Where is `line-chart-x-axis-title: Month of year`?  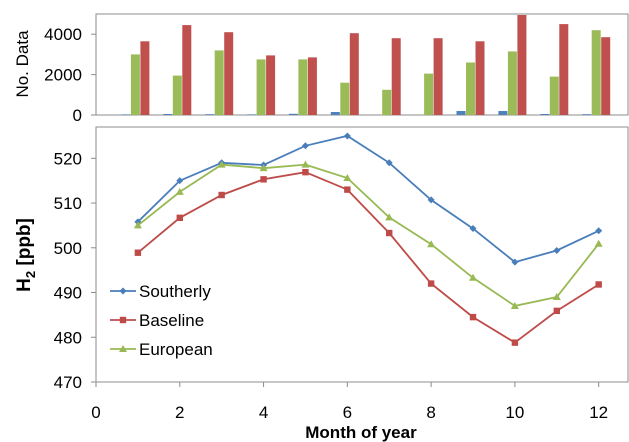 line-chart-x-axis-title: Month of year is located at coordinates (361, 432).